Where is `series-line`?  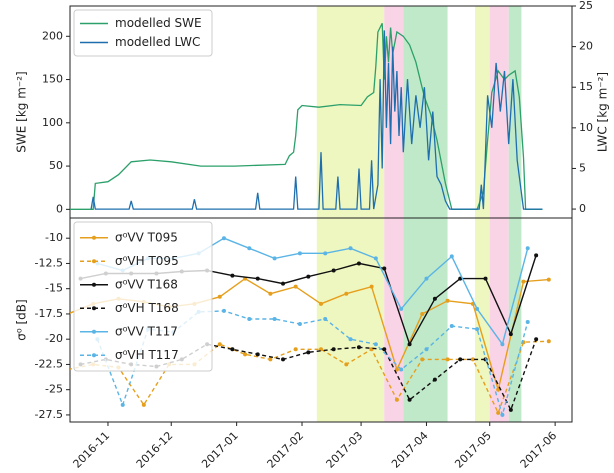 series-line is located at coordinates (309, 377).